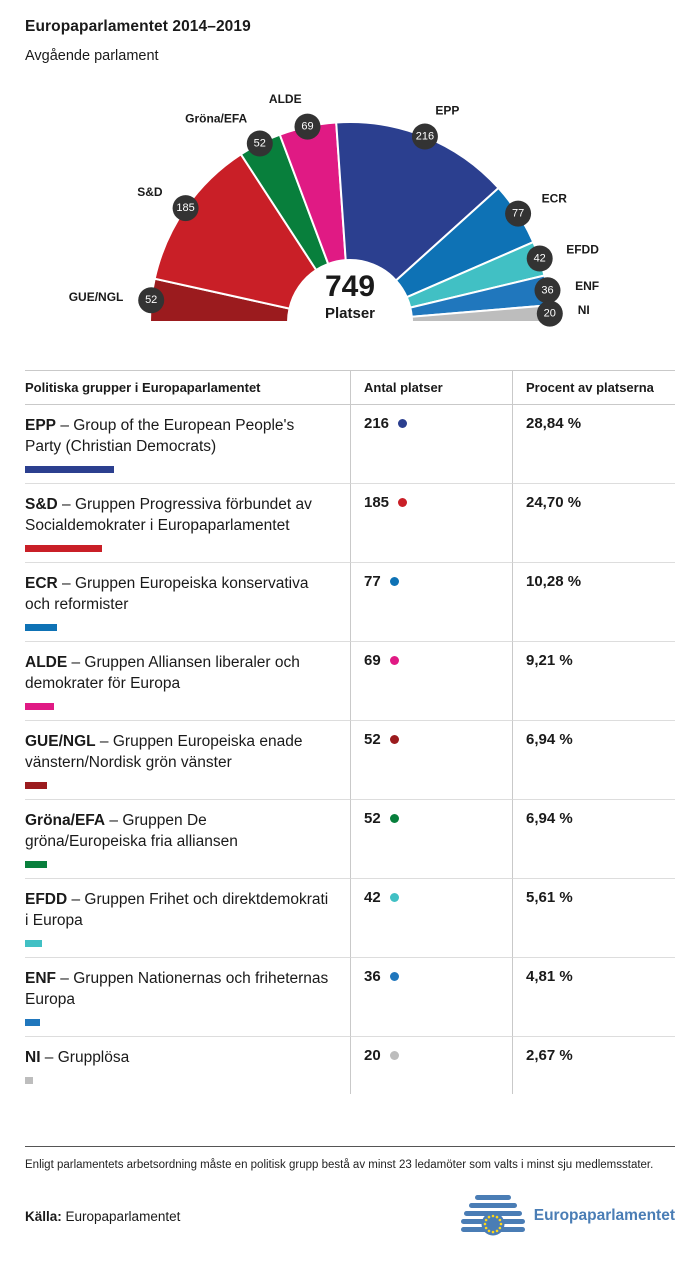 The height and width of the screenshot is (1282, 700). What do you see at coordinates (493, 1224) in the screenshot?
I see `eu-flag-circle` at bounding box center [493, 1224].